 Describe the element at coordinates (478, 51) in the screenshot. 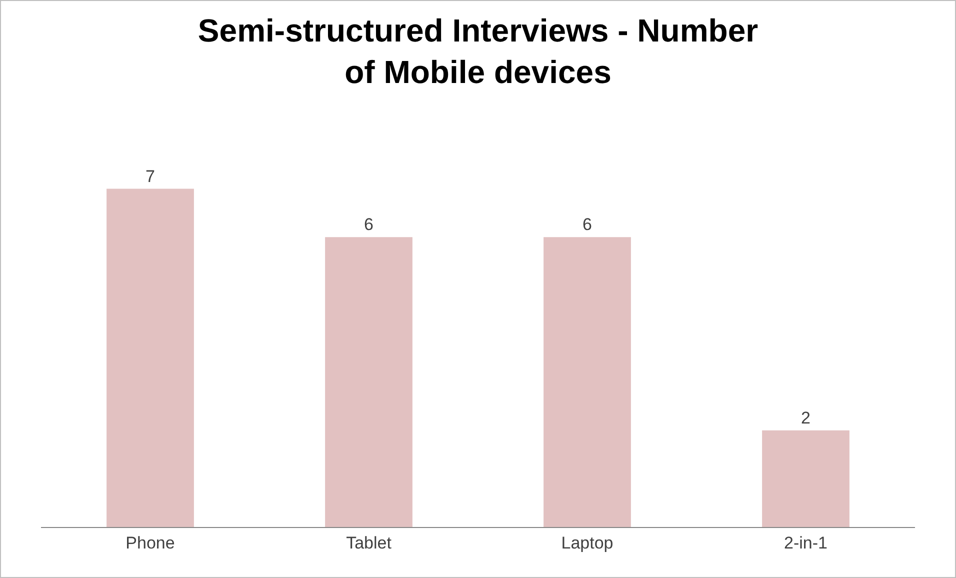

I see `chart-title: Semi-structured Interviews - Number of Mobile devices` at that location.